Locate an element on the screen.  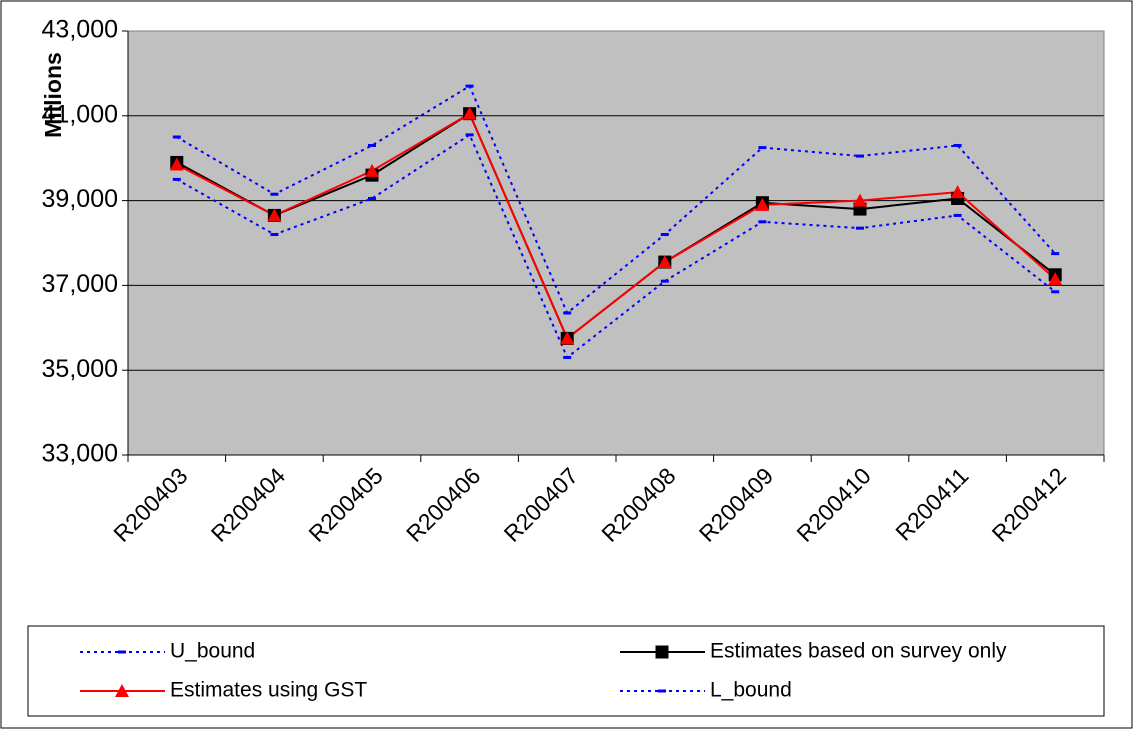
legend-label: Estimates using GST is located at coordinates (268, 690).